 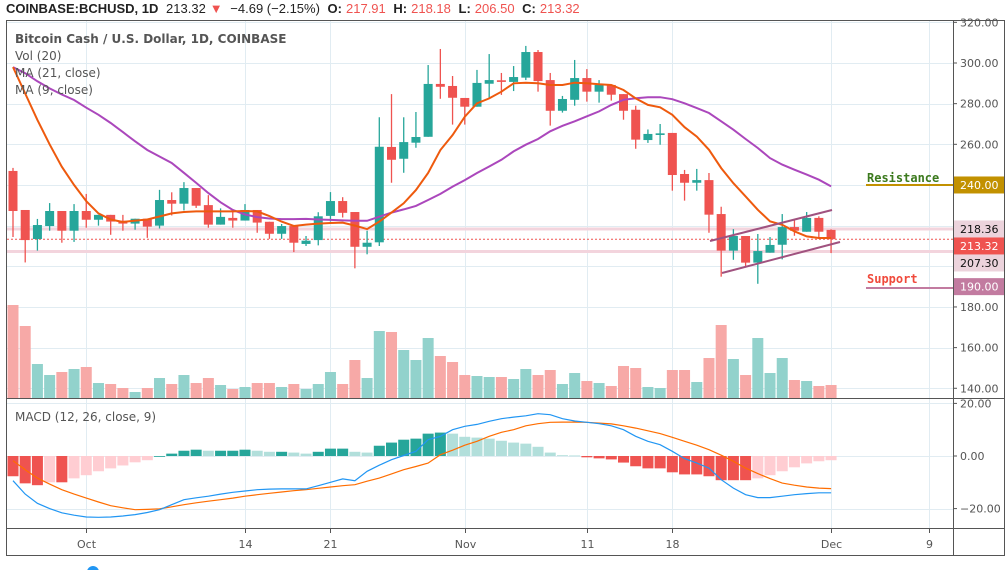 What do you see at coordinates (979, 104) in the screenshot?
I see `price-tick-label: 280.00` at bounding box center [979, 104].